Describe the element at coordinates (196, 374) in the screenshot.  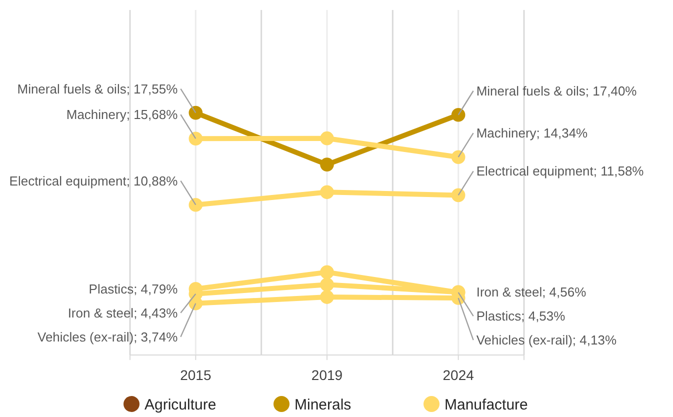
I see `x-tick-label: 2015` at that location.